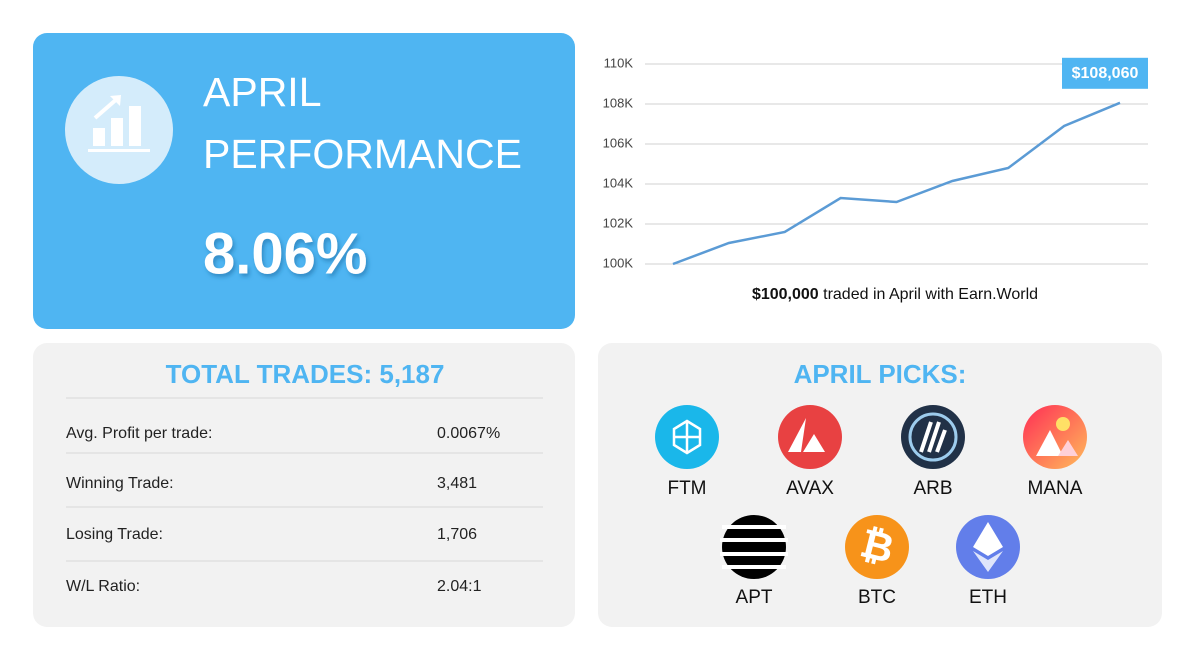 The height and width of the screenshot is (658, 1200). What do you see at coordinates (988, 561) in the screenshot?
I see `coin-eth: ETH` at bounding box center [988, 561].